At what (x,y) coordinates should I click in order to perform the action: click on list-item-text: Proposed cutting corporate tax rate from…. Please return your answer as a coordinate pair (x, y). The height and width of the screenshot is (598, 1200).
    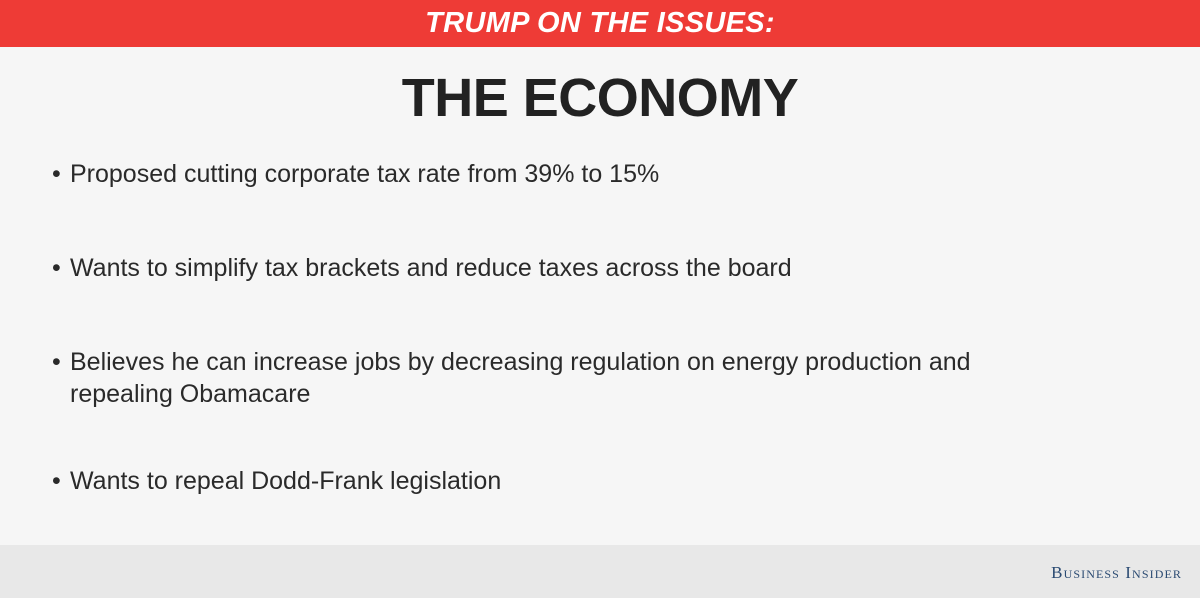
    Looking at the image, I should click on (365, 174).